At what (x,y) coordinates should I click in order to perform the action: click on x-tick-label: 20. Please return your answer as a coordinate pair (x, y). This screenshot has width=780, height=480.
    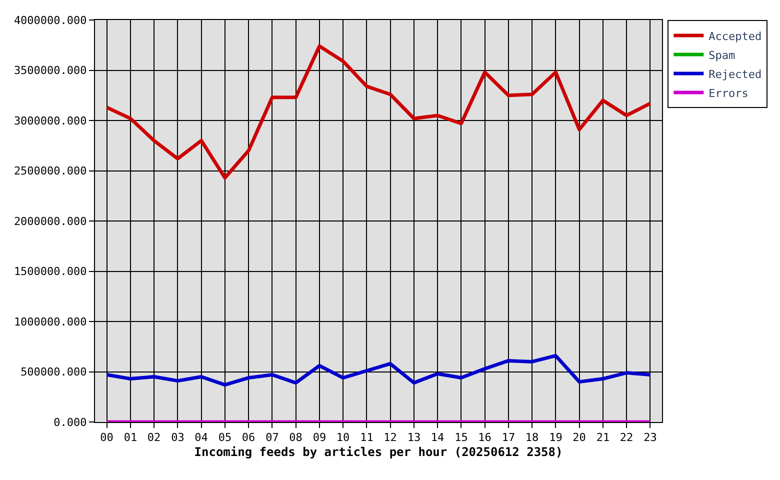
    Looking at the image, I should click on (579, 437).